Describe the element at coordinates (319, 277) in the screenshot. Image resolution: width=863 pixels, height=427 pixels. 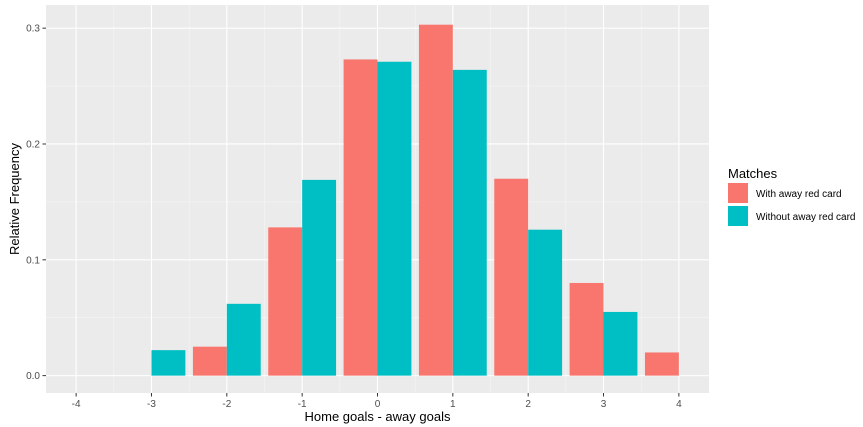
I see `bar-without-red-card--1` at that location.